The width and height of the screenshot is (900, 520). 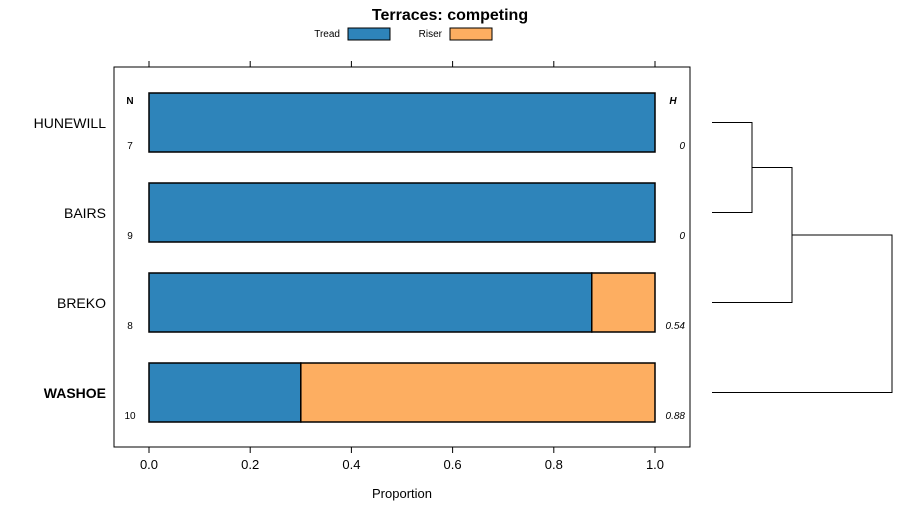 What do you see at coordinates (369, 34) in the screenshot?
I see `legend-swatch-tread` at bounding box center [369, 34].